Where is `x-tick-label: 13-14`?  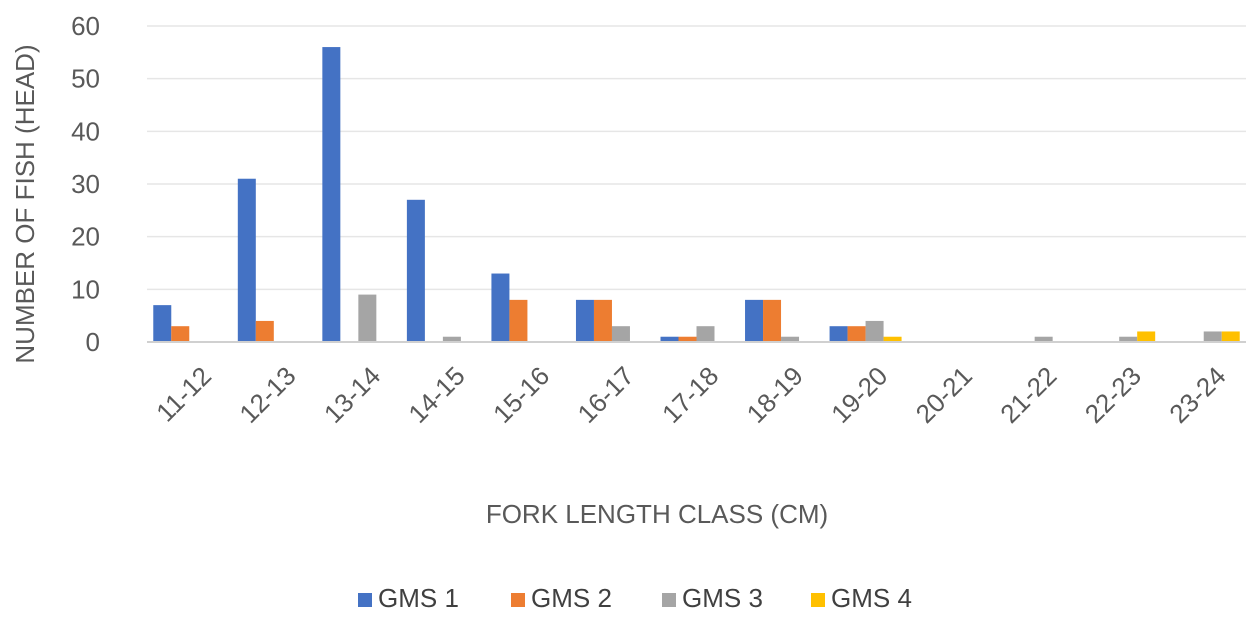 x-tick-label: 13-14 is located at coordinates (352, 395).